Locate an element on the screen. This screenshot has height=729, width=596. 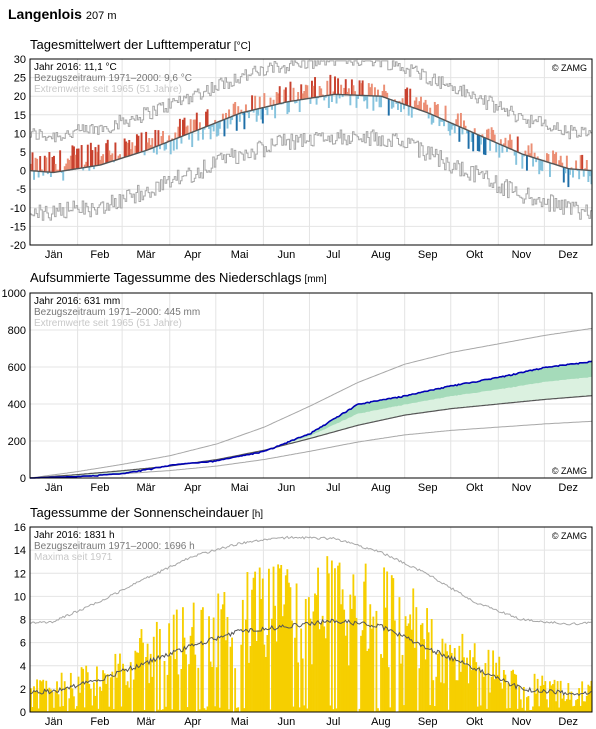
y-tick-label: 5 is located at coordinates (23, 153).